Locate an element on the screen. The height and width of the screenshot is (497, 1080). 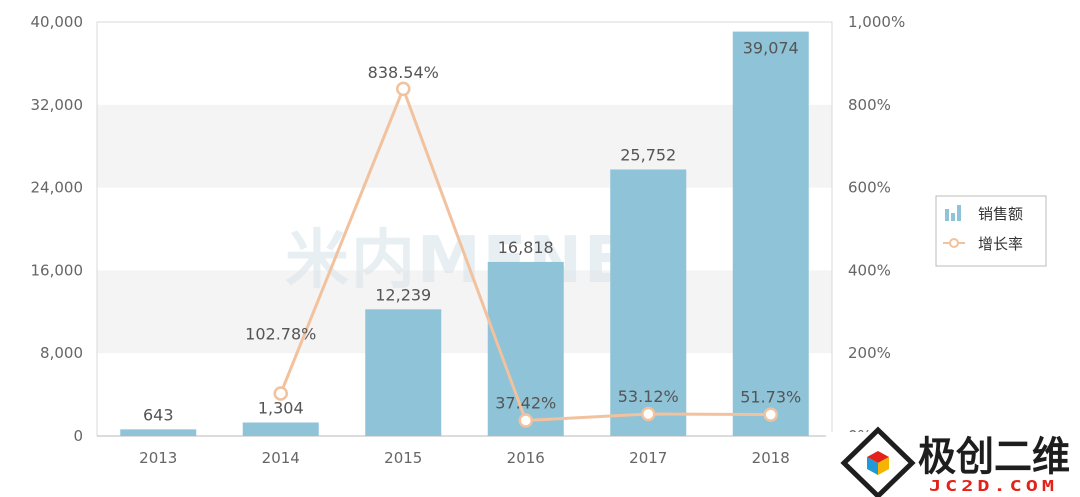
watermark-text: 米内MENET is located at coordinates (480, 261).